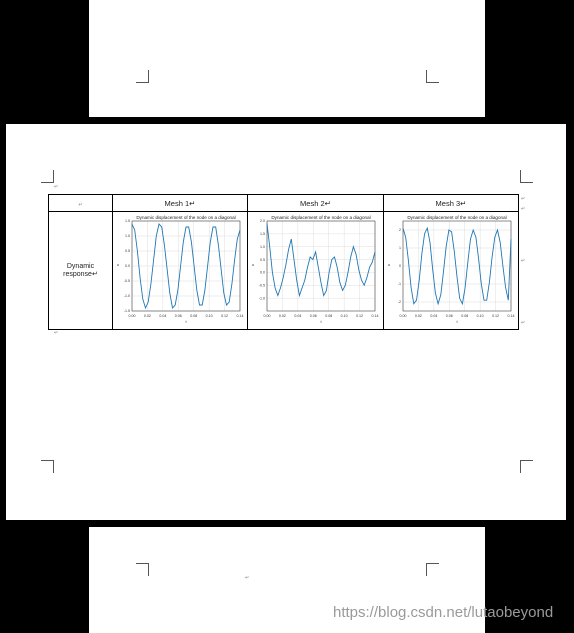 This screenshot has width=574, height=633. What do you see at coordinates (262, 221) in the screenshot?
I see `y-tick-label: 2.0` at bounding box center [262, 221].